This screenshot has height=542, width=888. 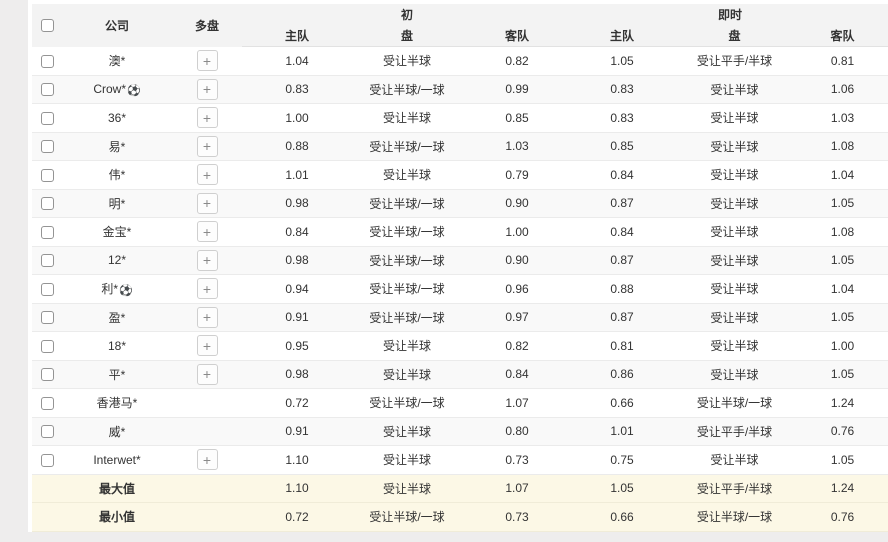 I want to click on live-home-odds: 0.88, so click(x=622, y=289).